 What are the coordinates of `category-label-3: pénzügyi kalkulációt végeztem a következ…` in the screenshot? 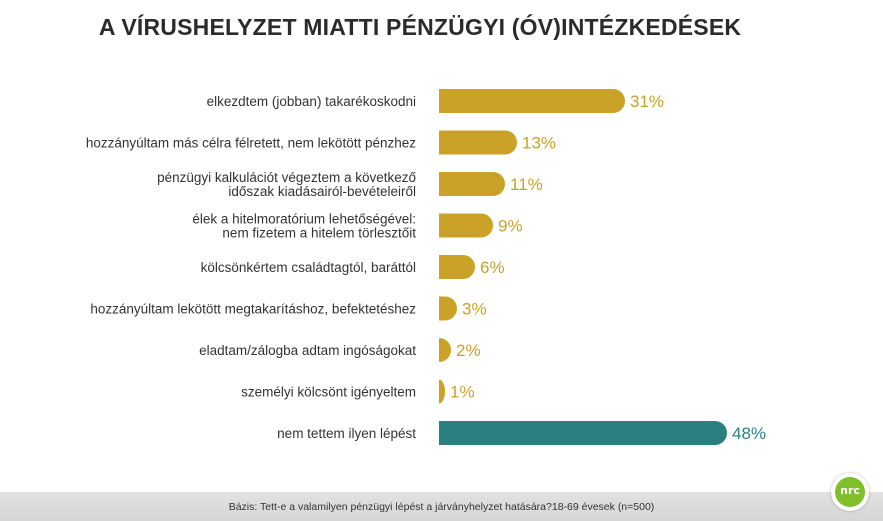 It's located at (286, 184).